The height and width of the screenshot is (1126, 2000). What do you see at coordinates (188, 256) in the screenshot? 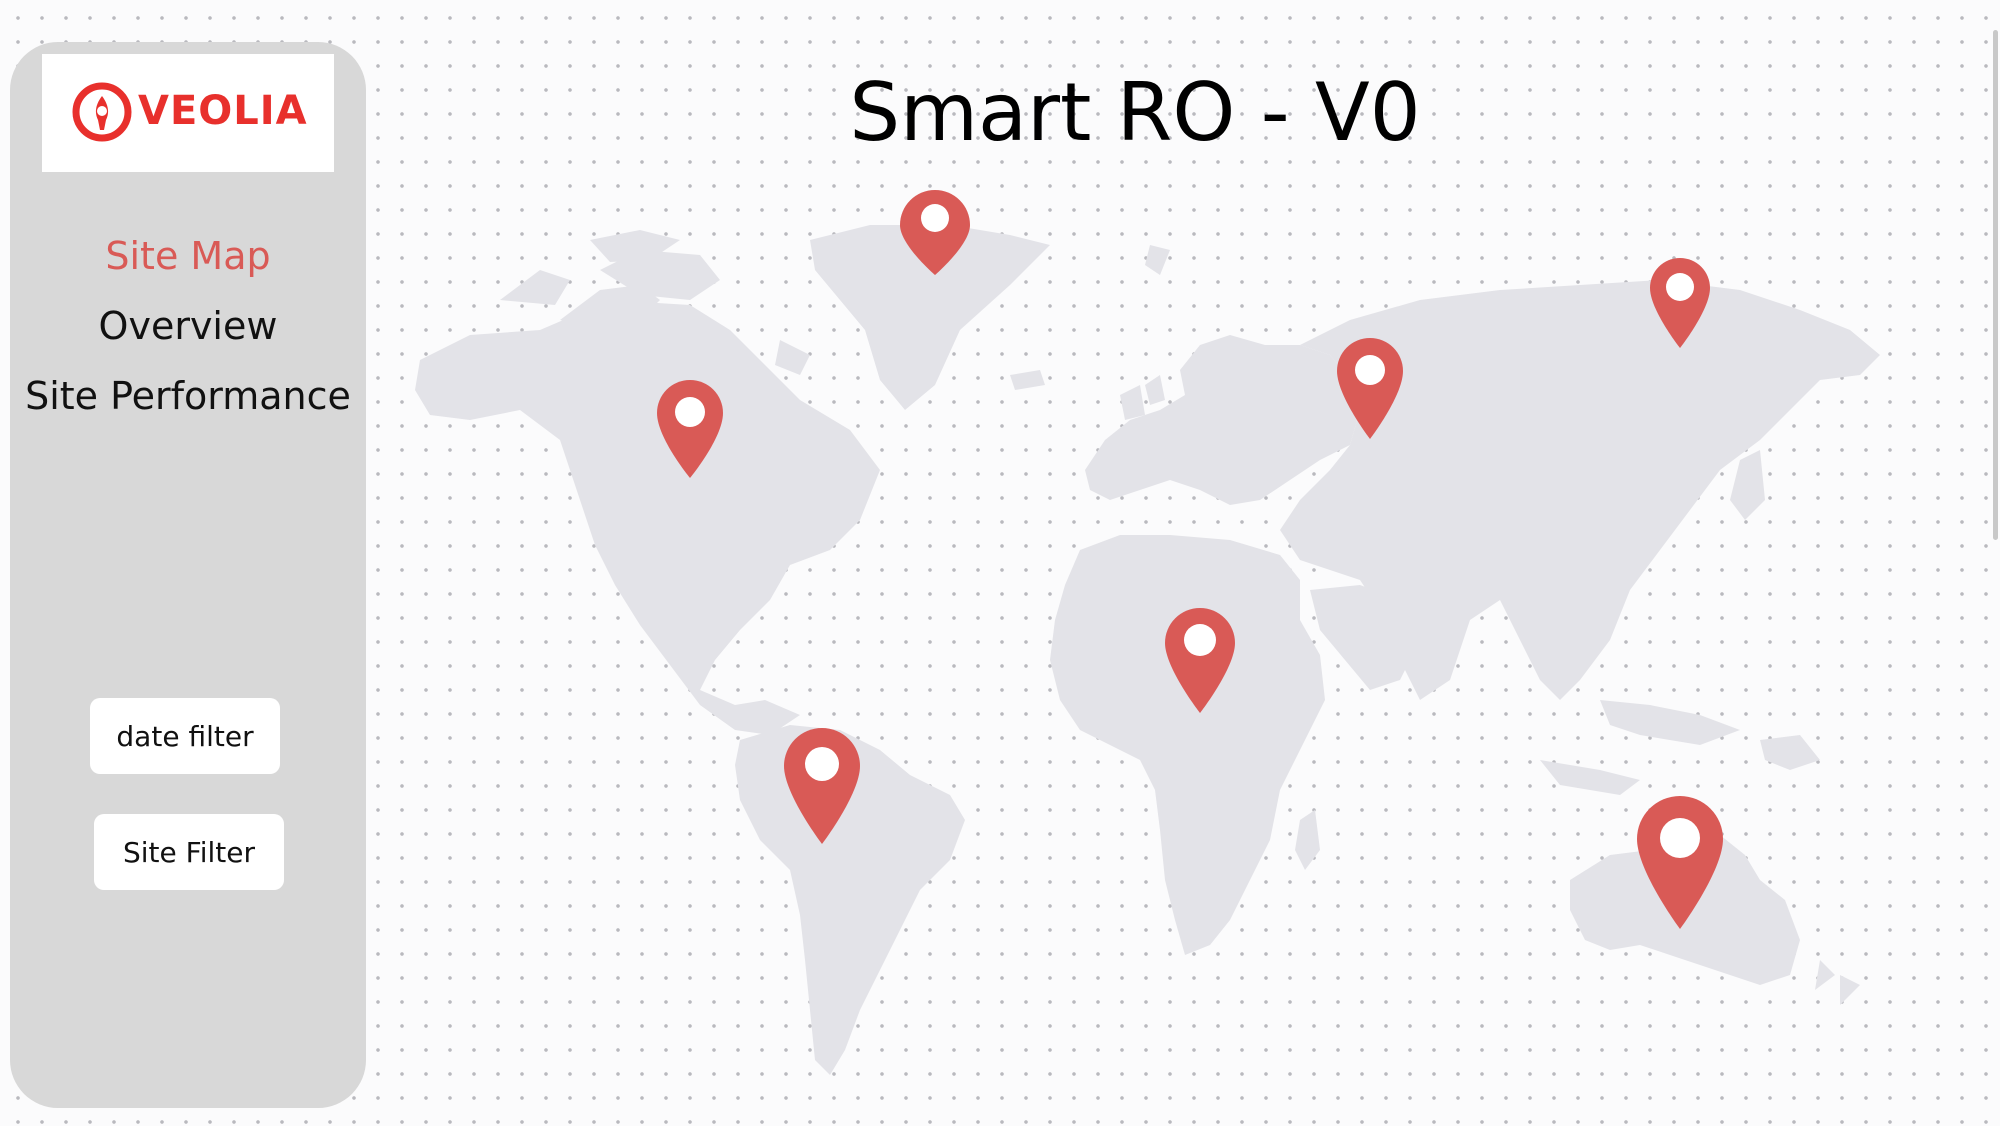
I see `nav-item-site-map: Site Map` at bounding box center [188, 256].